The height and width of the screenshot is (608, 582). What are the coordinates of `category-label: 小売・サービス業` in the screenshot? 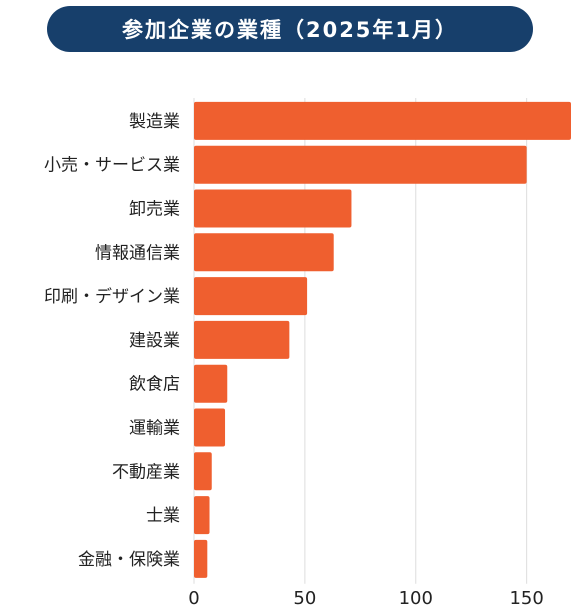 It's located at (112, 166).